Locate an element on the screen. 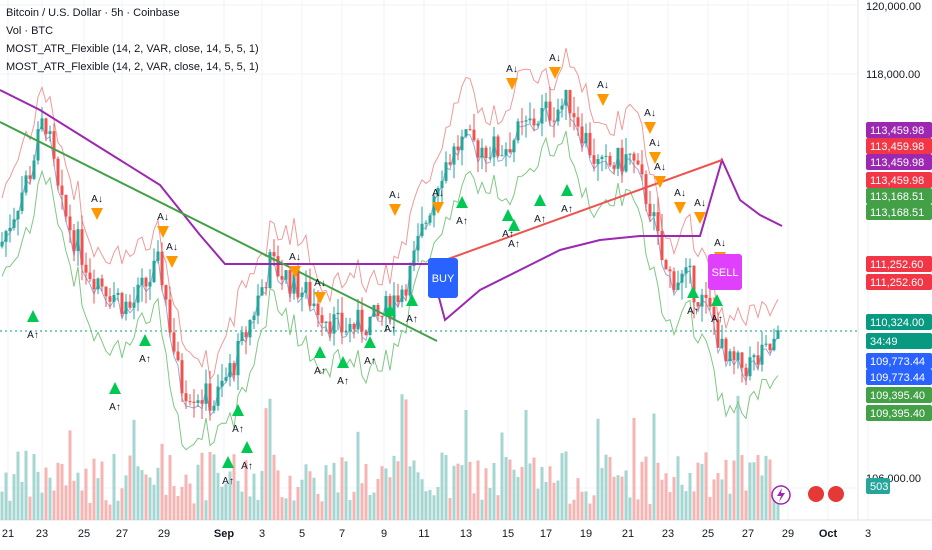 Image resolution: width=932 pixels, height=550 pixels. time-tick-label: 9 is located at coordinates (384, 534).